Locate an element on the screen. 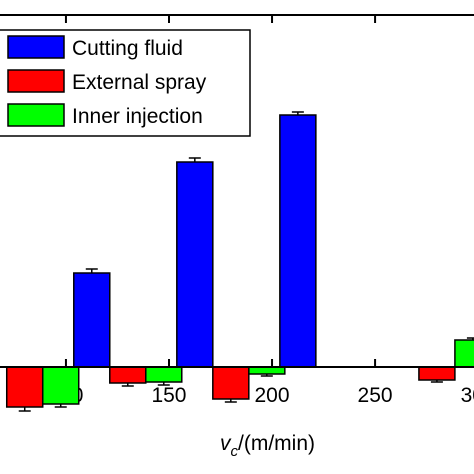 Image resolution: width=474 pixels, height=474 pixels. x-label-rest: /(m/min) is located at coordinates (276, 443).